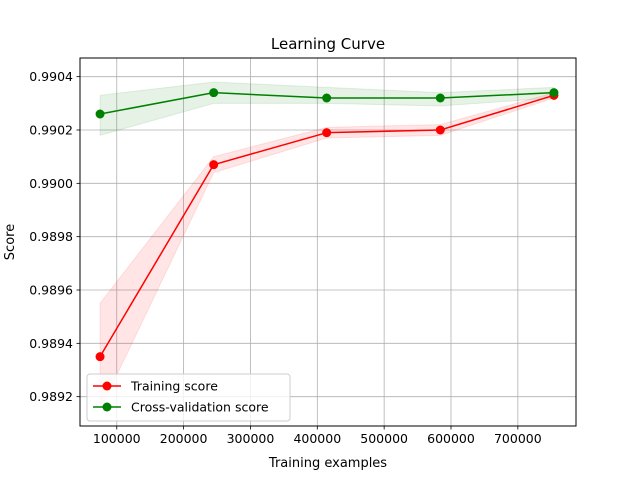 The height and width of the screenshot is (480, 640). Describe the element at coordinates (10, 242) in the screenshot. I see `y-axis-title: Score` at that location.